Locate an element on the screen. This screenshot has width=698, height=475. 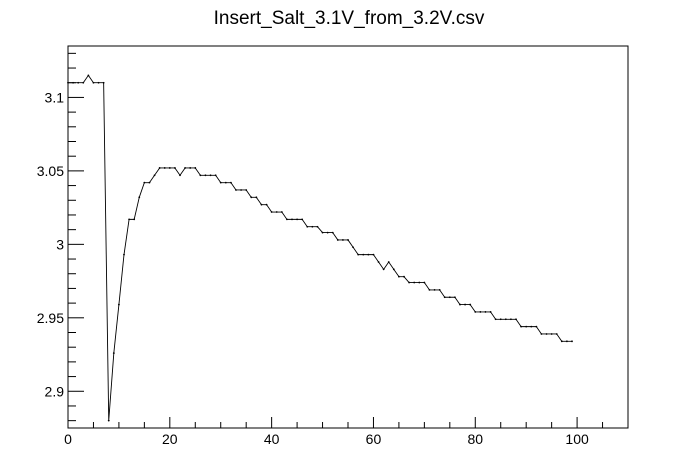
y-tick-label: 3 is located at coordinates (60, 244).